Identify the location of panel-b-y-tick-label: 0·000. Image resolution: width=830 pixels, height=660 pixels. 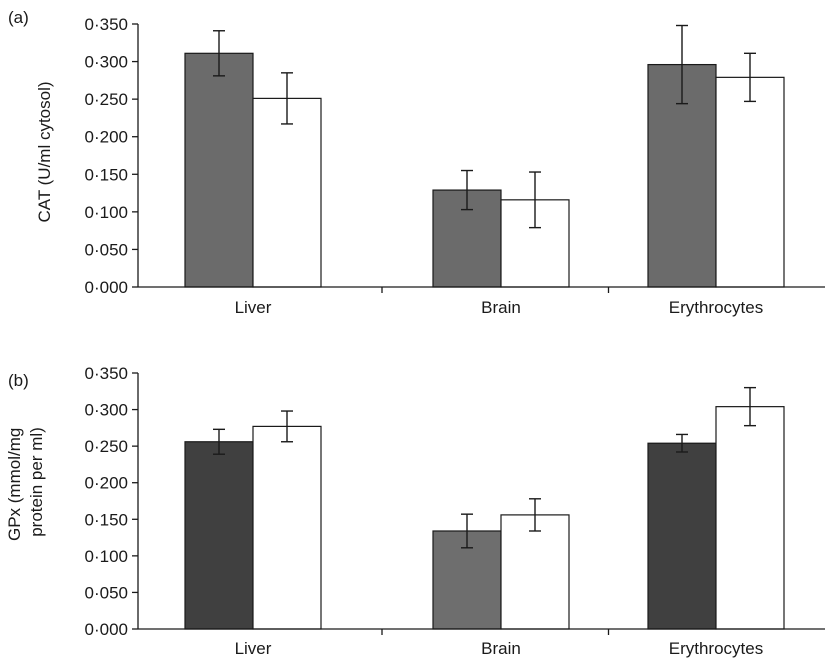
(106, 629).